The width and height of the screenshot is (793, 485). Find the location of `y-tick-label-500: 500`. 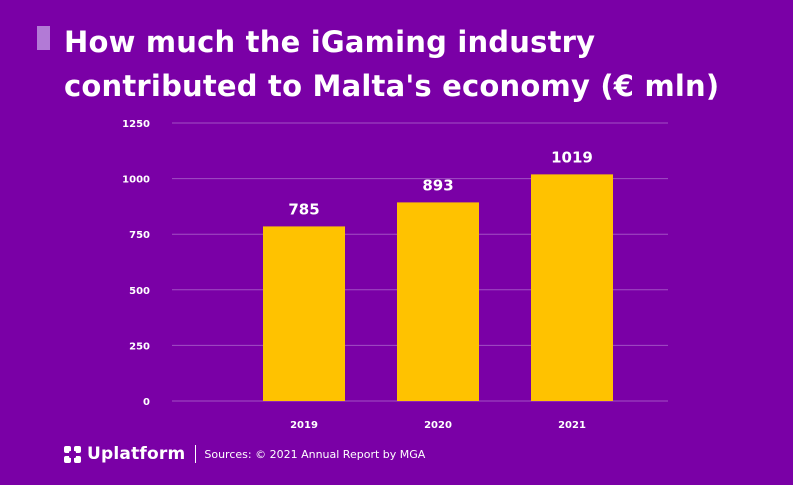

y-tick-label-500: 500 is located at coordinates (139, 291).